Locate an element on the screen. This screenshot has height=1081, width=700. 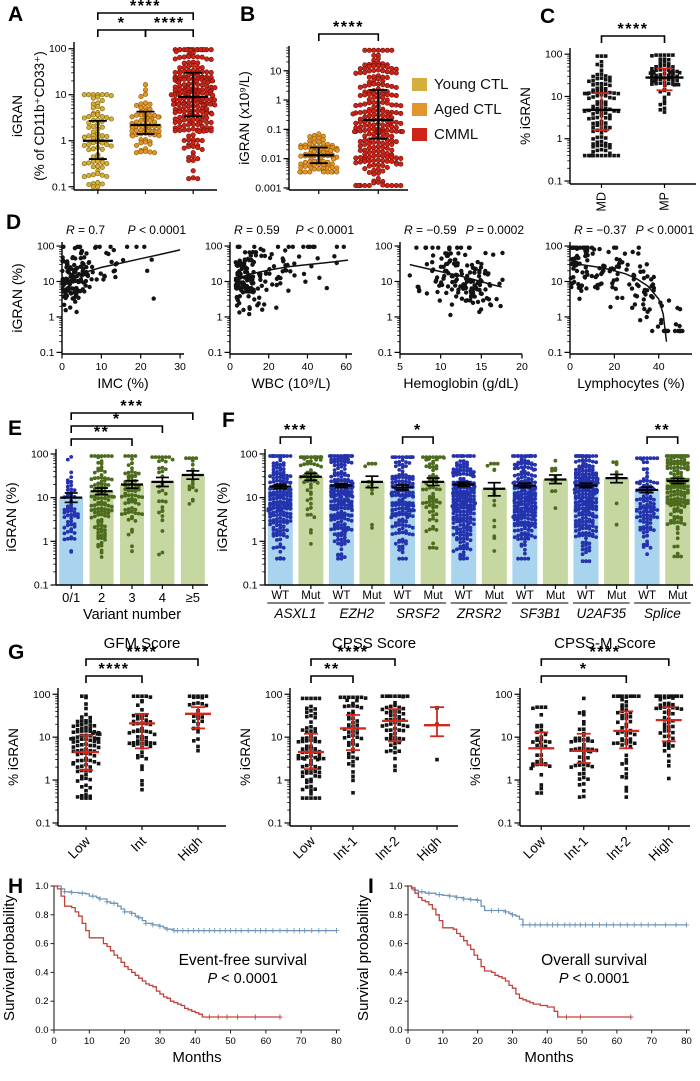
legend-label-cmml: CMML is located at coordinates (456, 134).